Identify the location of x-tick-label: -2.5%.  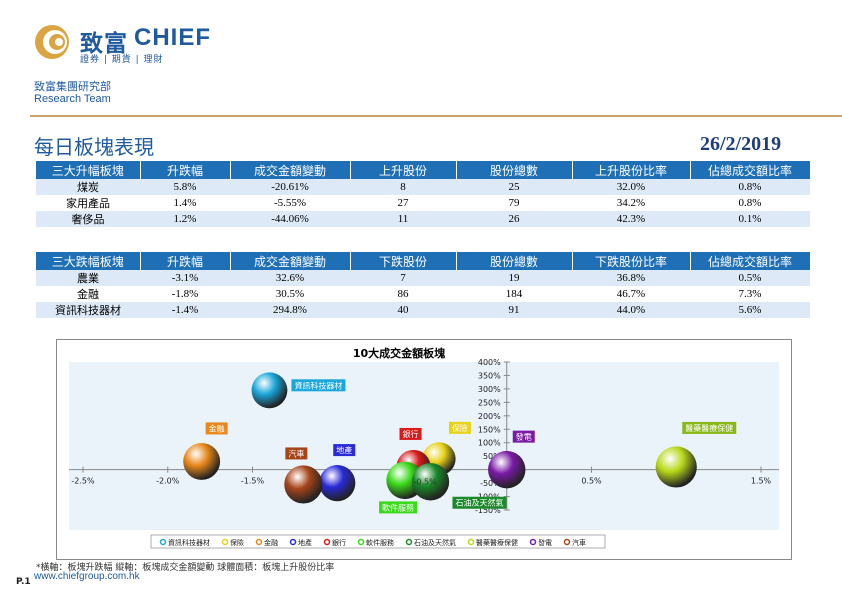
(83, 481).